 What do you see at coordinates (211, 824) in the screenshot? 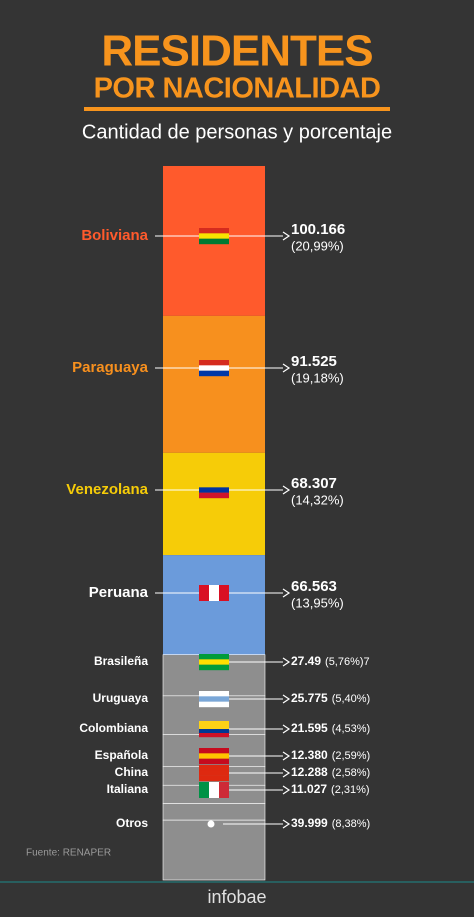
I see `dot` at bounding box center [211, 824].